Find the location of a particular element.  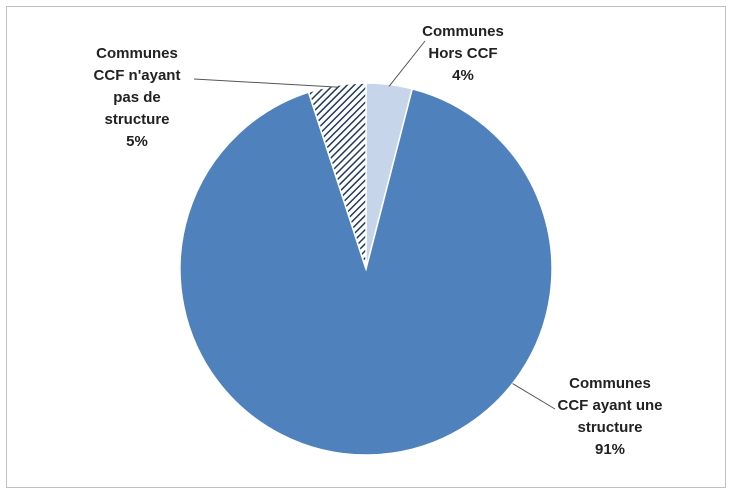

slice-label-ccf-avec-structure: Communes CCF ayant une structure 91% is located at coordinates (610, 416).